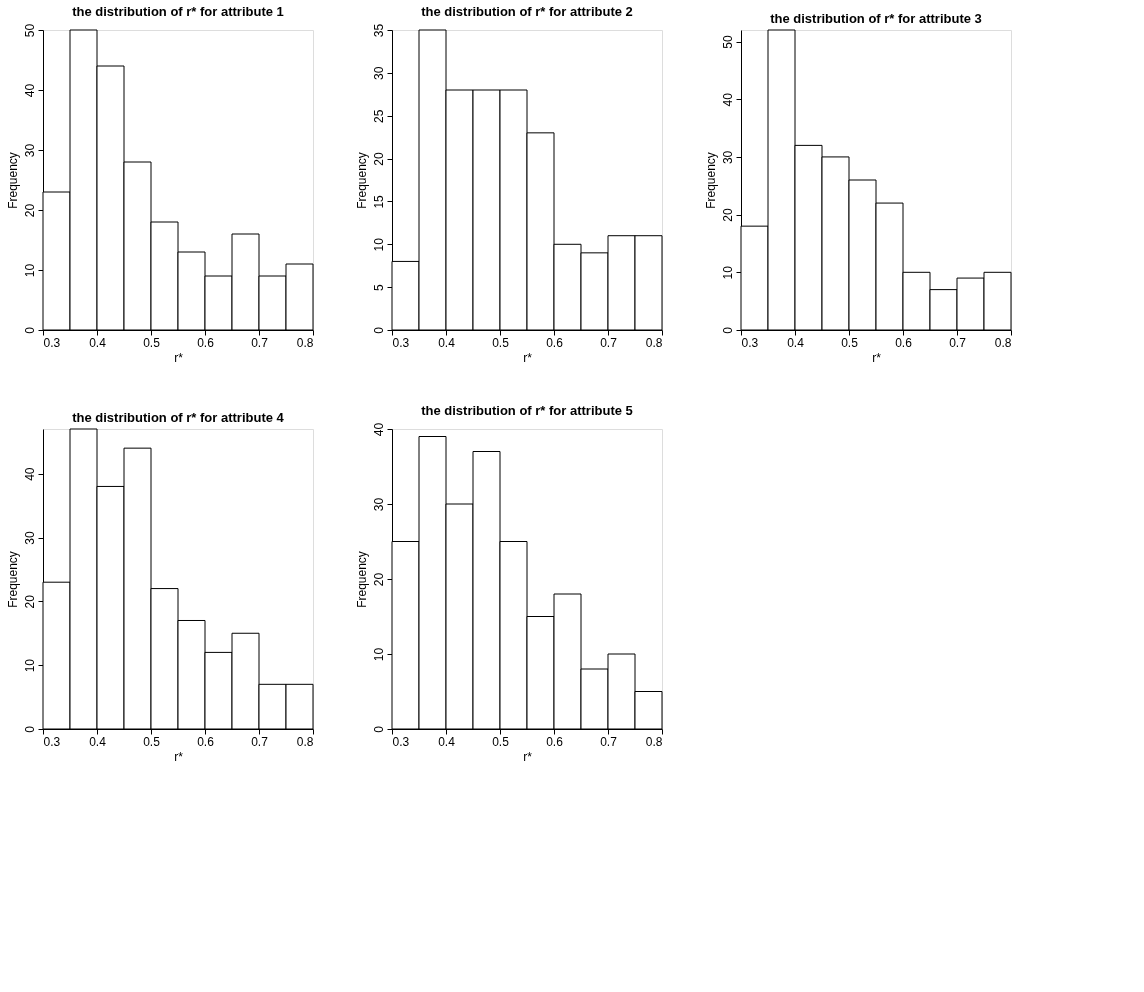 The image size is (1144, 992). I want to click on y-tick-label: 25, so click(378, 116).